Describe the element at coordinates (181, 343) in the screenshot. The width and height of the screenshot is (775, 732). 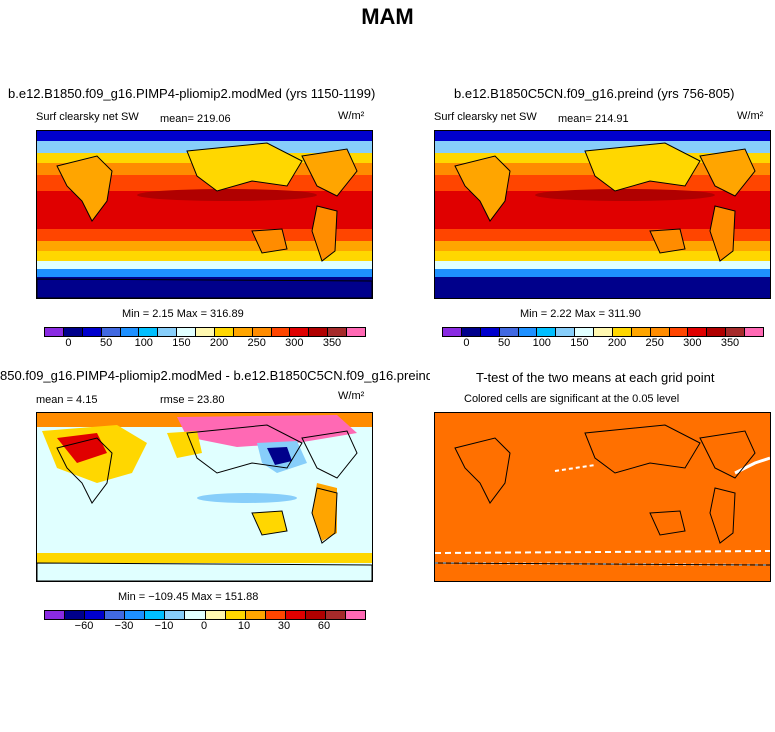
I see `panel1-colorbar-tick: 150` at that location.